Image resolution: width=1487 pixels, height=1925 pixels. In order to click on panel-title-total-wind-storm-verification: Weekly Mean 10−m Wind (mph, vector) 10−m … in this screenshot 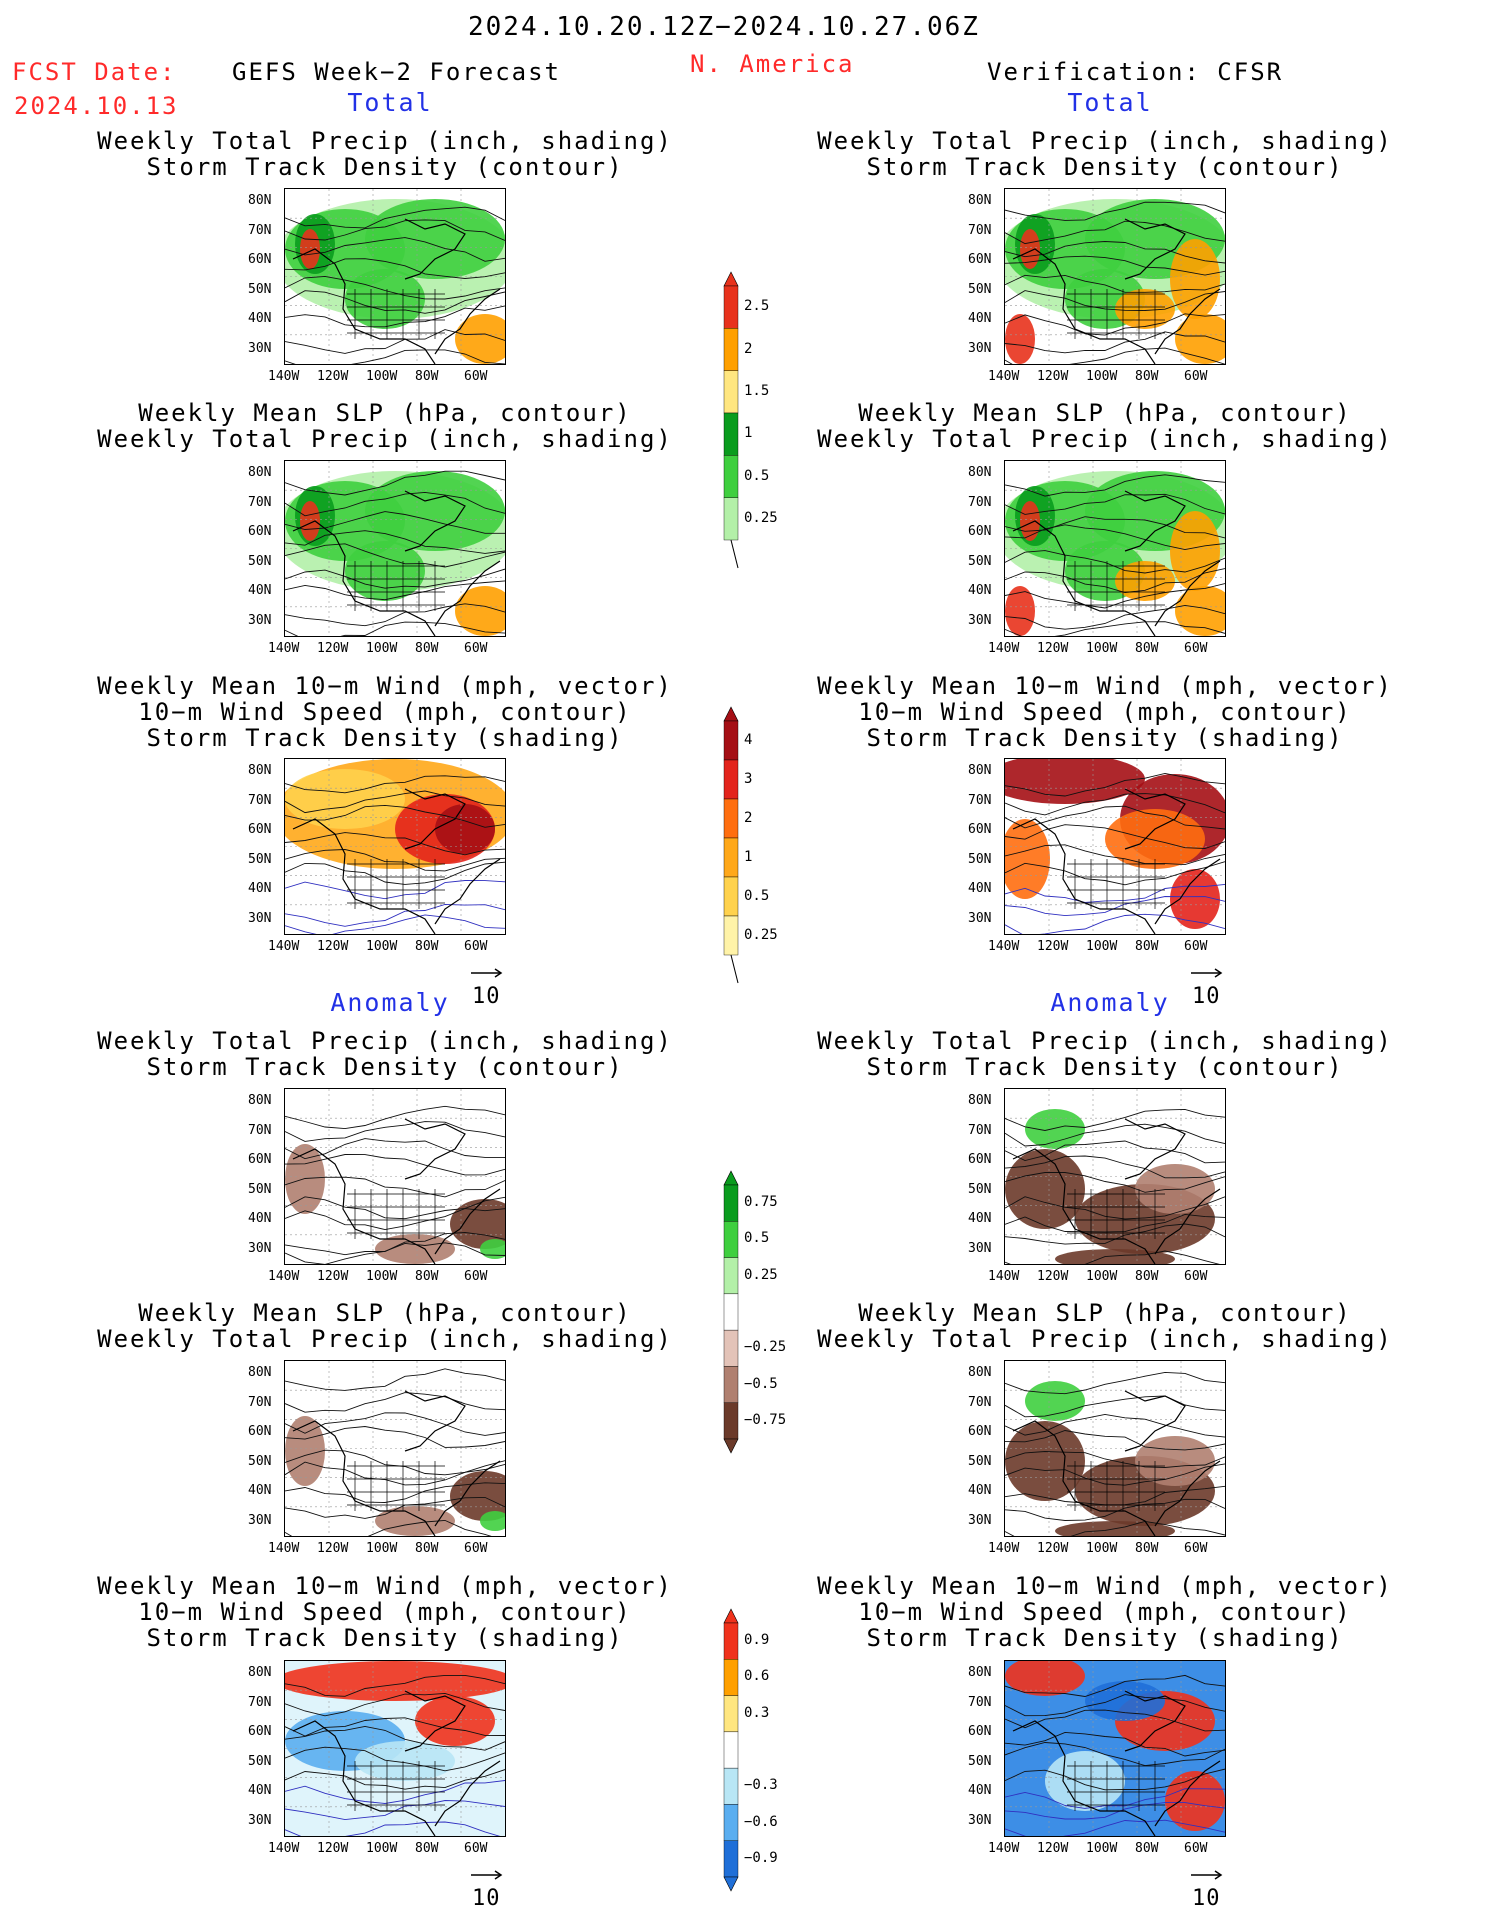, I will do `click(1105, 712)`.